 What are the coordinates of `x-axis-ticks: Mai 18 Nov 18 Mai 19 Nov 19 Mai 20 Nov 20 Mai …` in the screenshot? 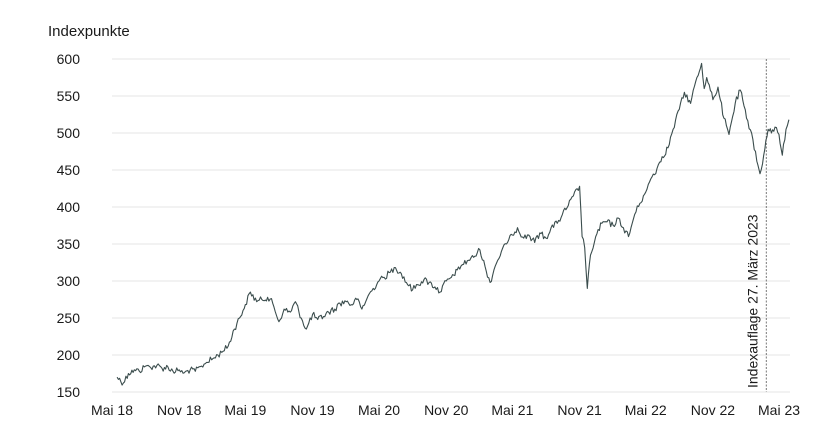 It's located at (445, 410).